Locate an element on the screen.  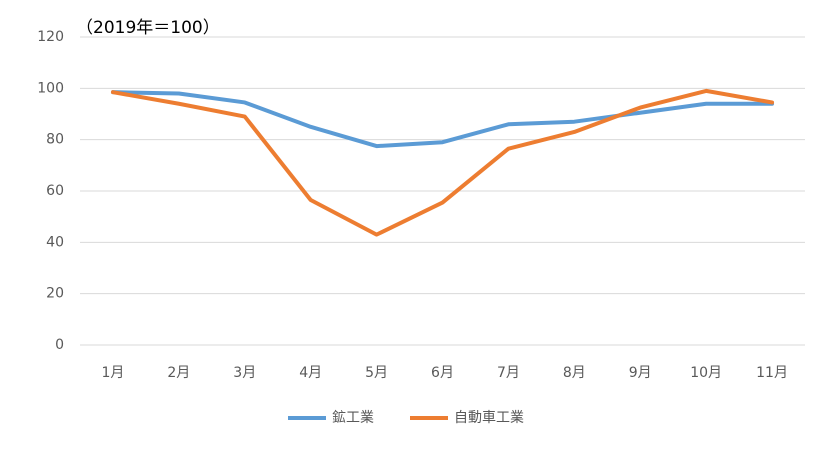
y-tick-label: 120 is located at coordinates (50, 37).